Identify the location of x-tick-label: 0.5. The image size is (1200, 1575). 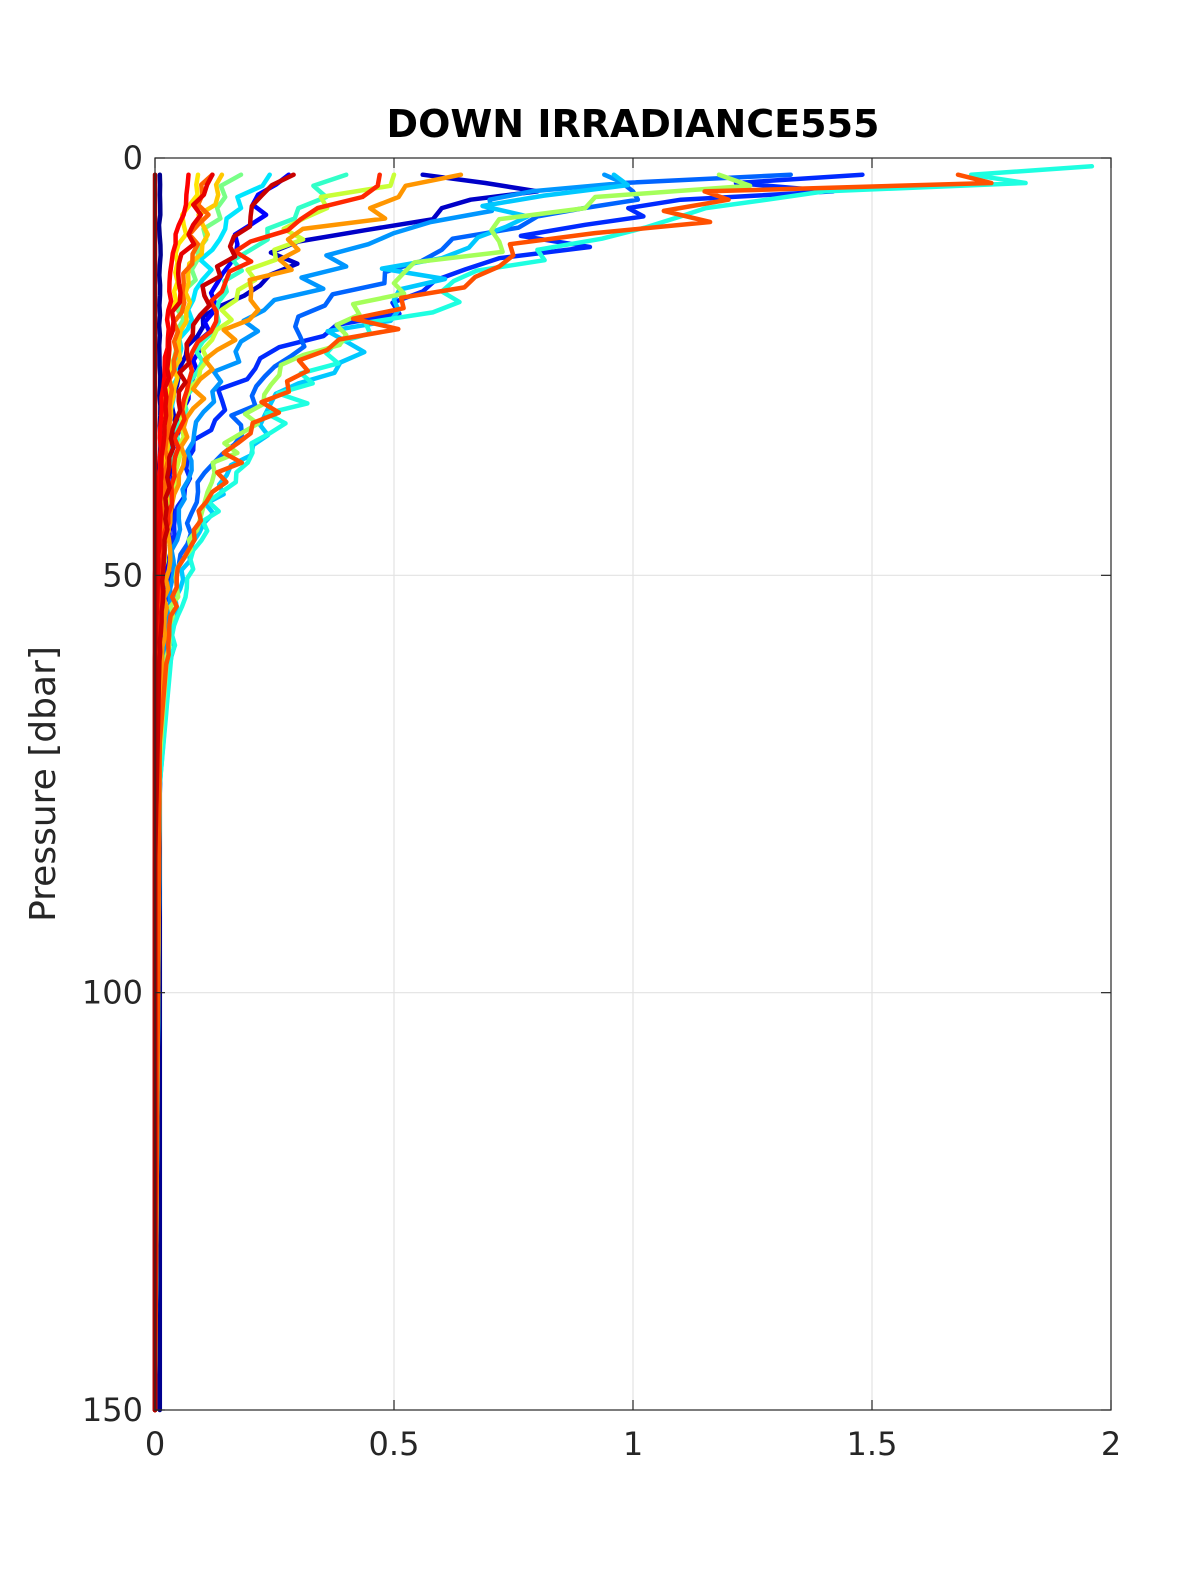
(394, 1444).